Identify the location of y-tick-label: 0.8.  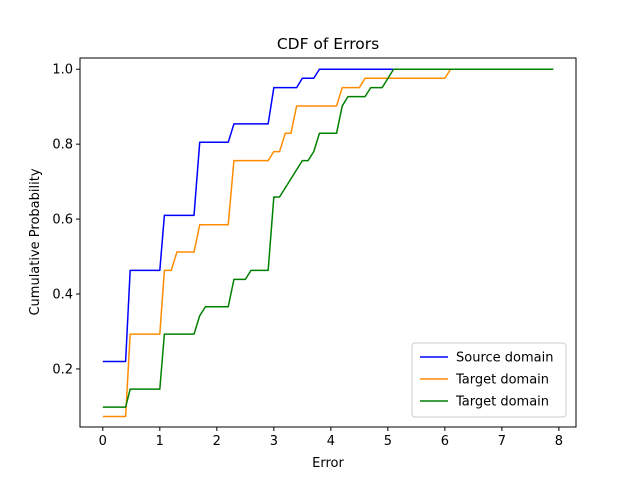
(62, 145).